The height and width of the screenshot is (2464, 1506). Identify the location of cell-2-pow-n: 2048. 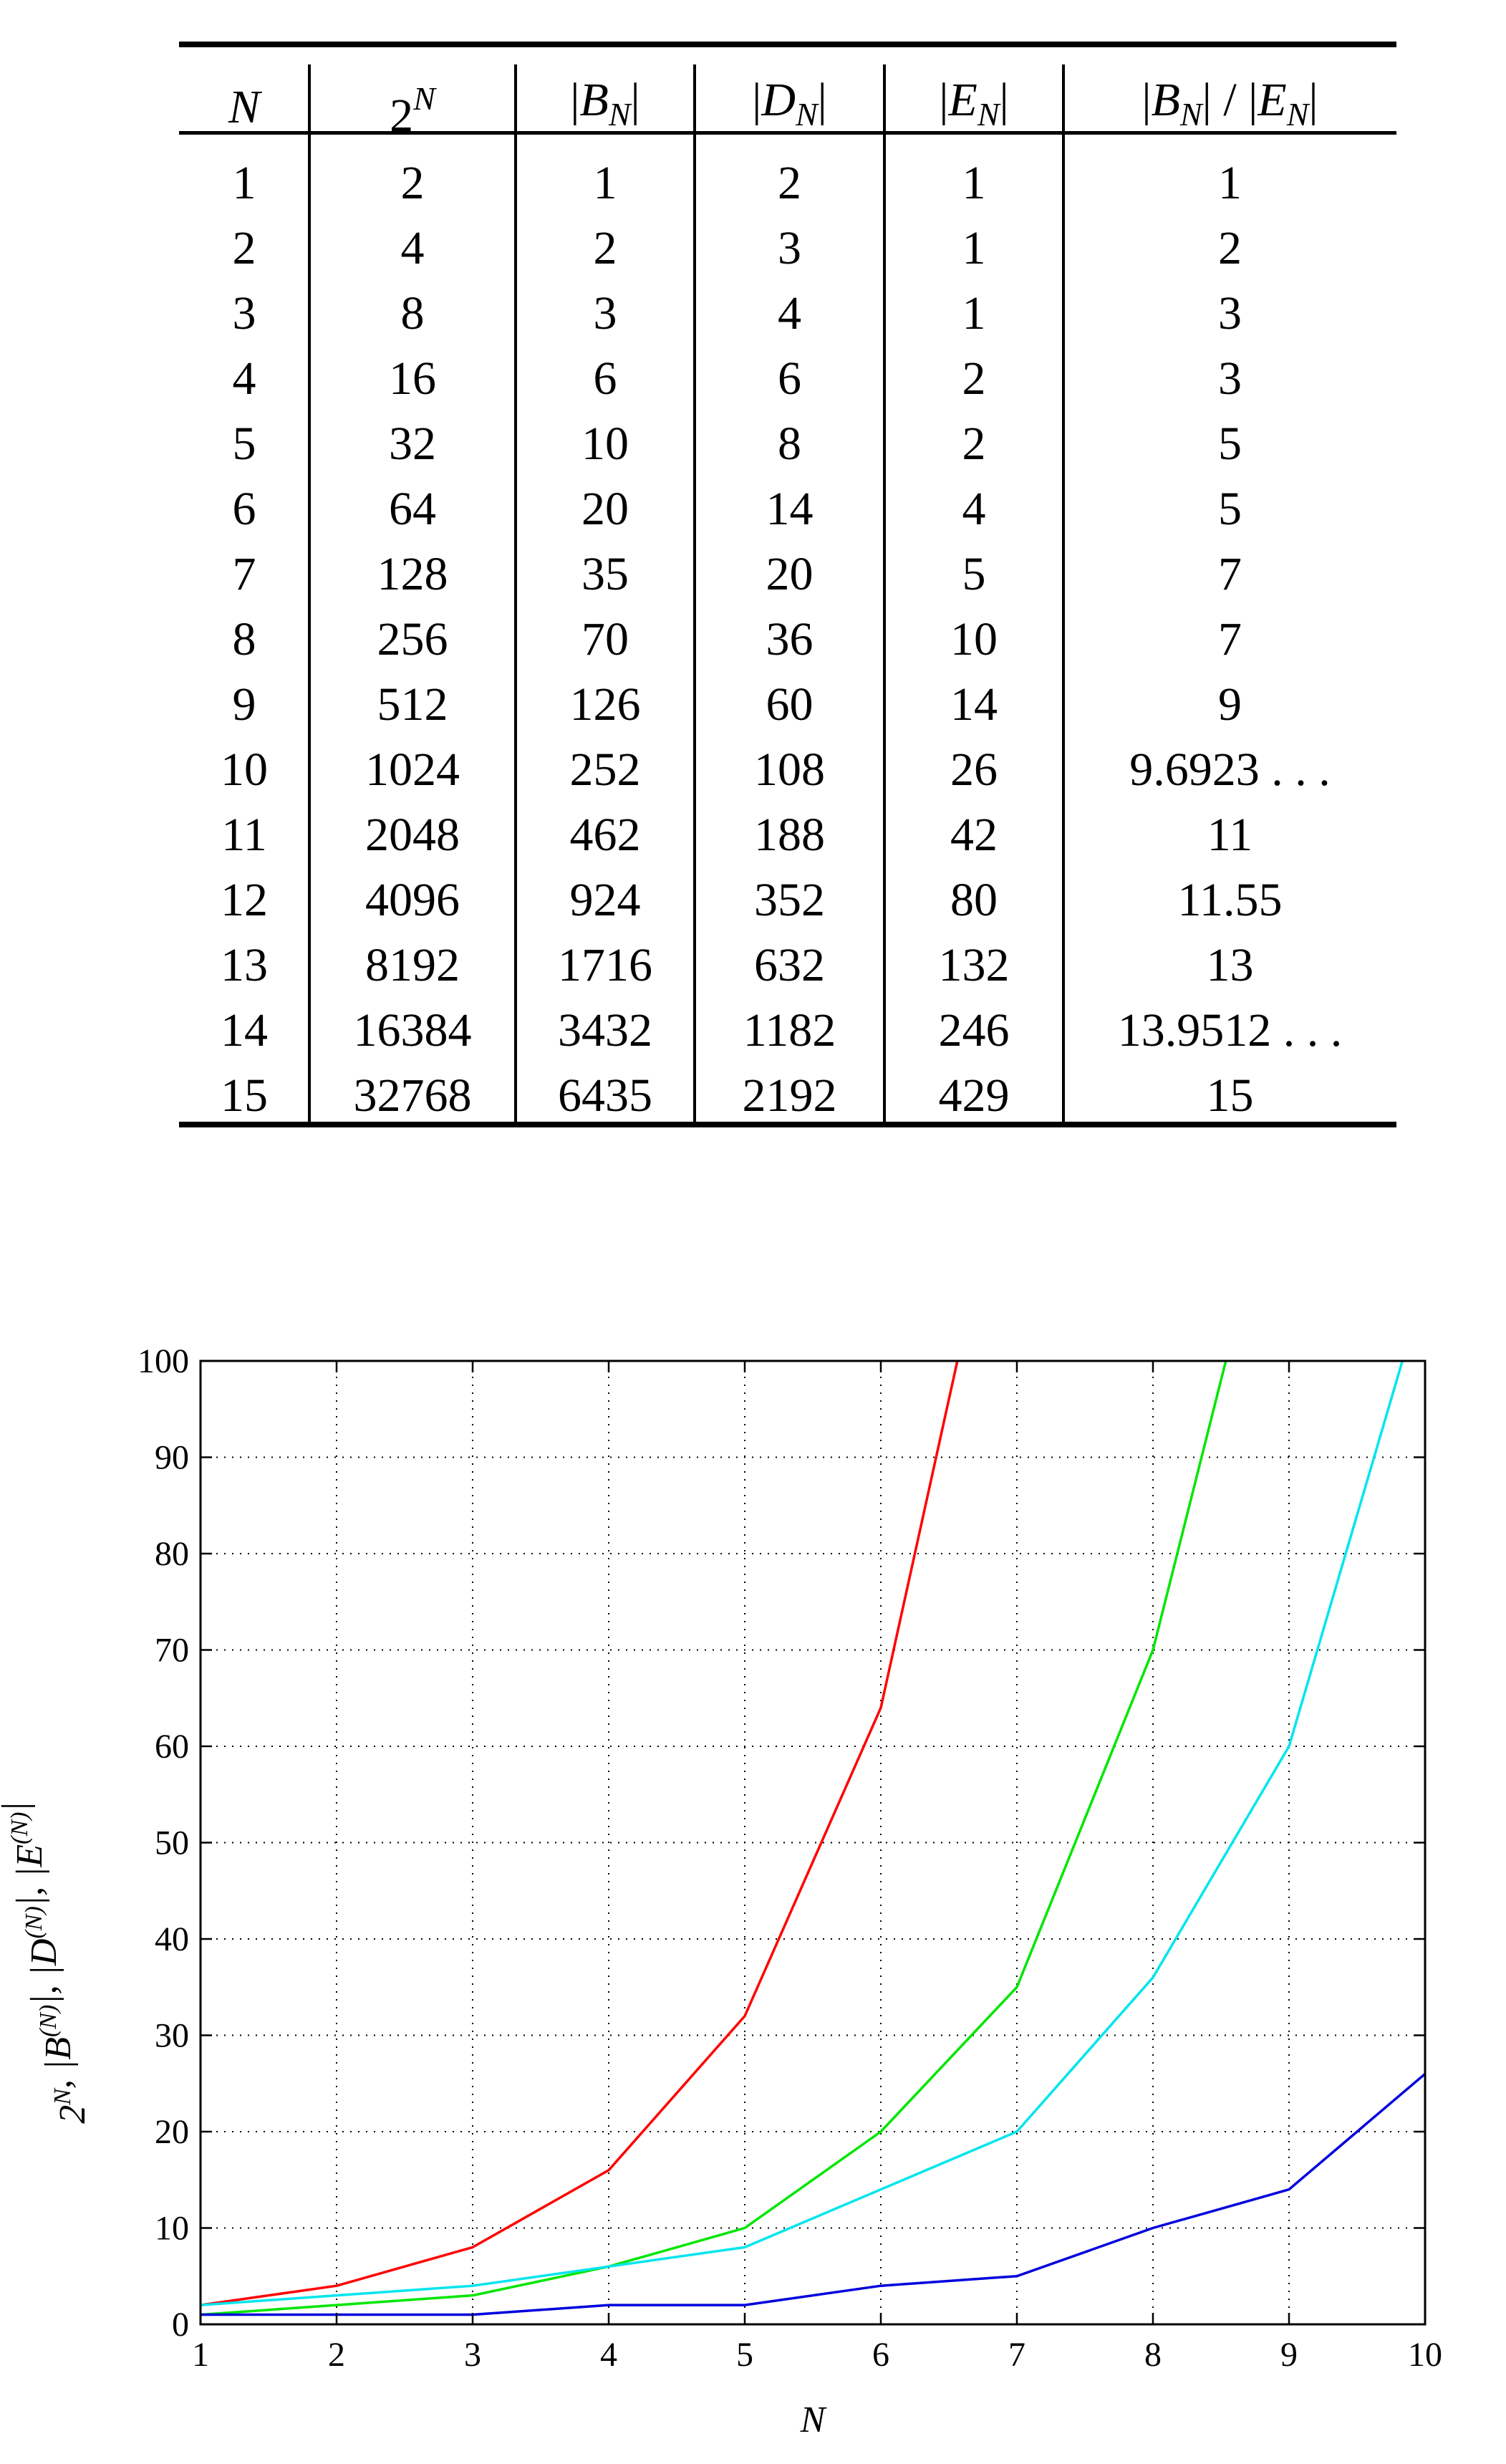
(412, 835).